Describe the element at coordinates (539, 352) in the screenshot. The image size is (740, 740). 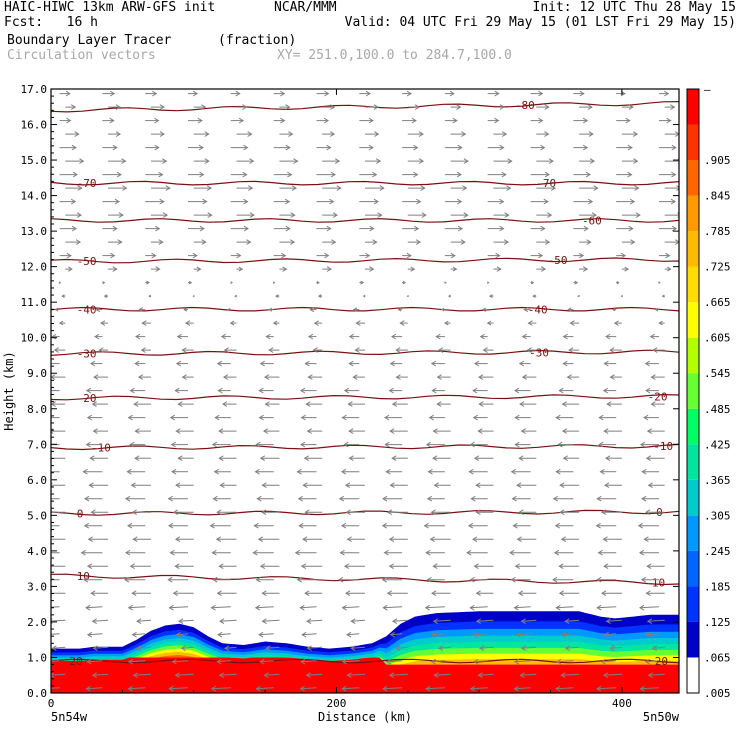
I see `contour-label: -30` at that location.